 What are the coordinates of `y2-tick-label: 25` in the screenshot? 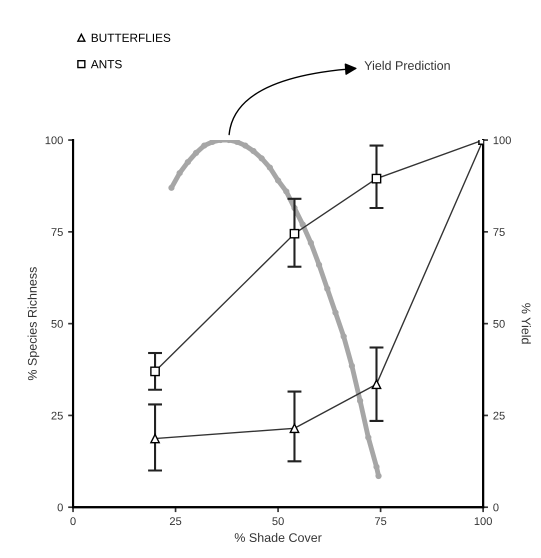 It's located at (499, 416).